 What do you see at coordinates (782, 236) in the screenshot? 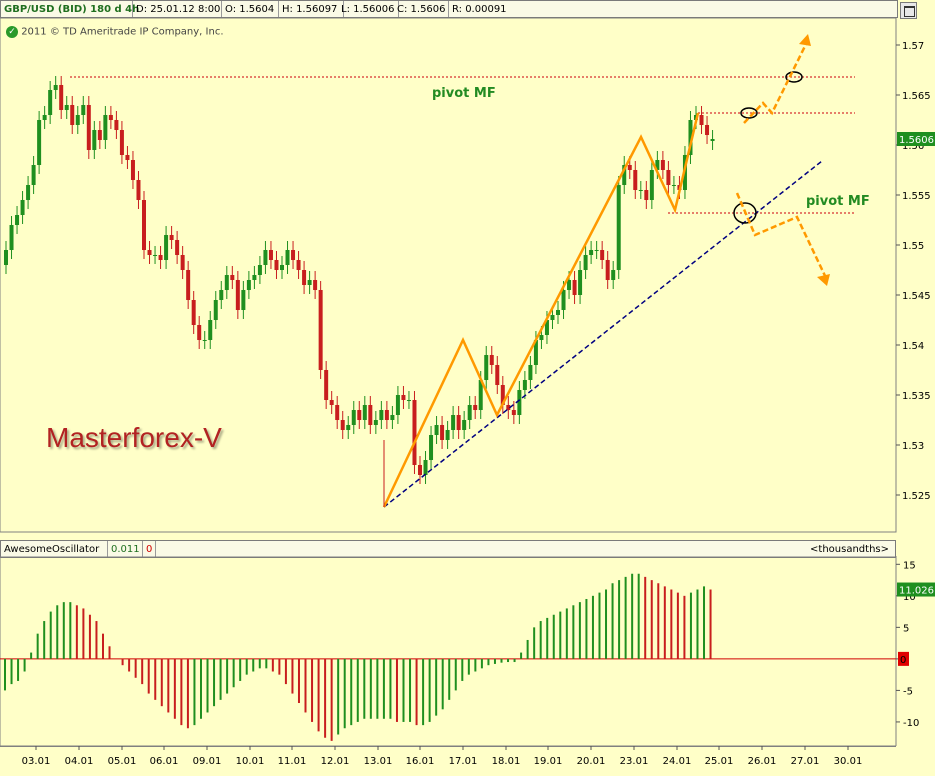
I see `bearish-arrow-line` at bounding box center [782, 236].